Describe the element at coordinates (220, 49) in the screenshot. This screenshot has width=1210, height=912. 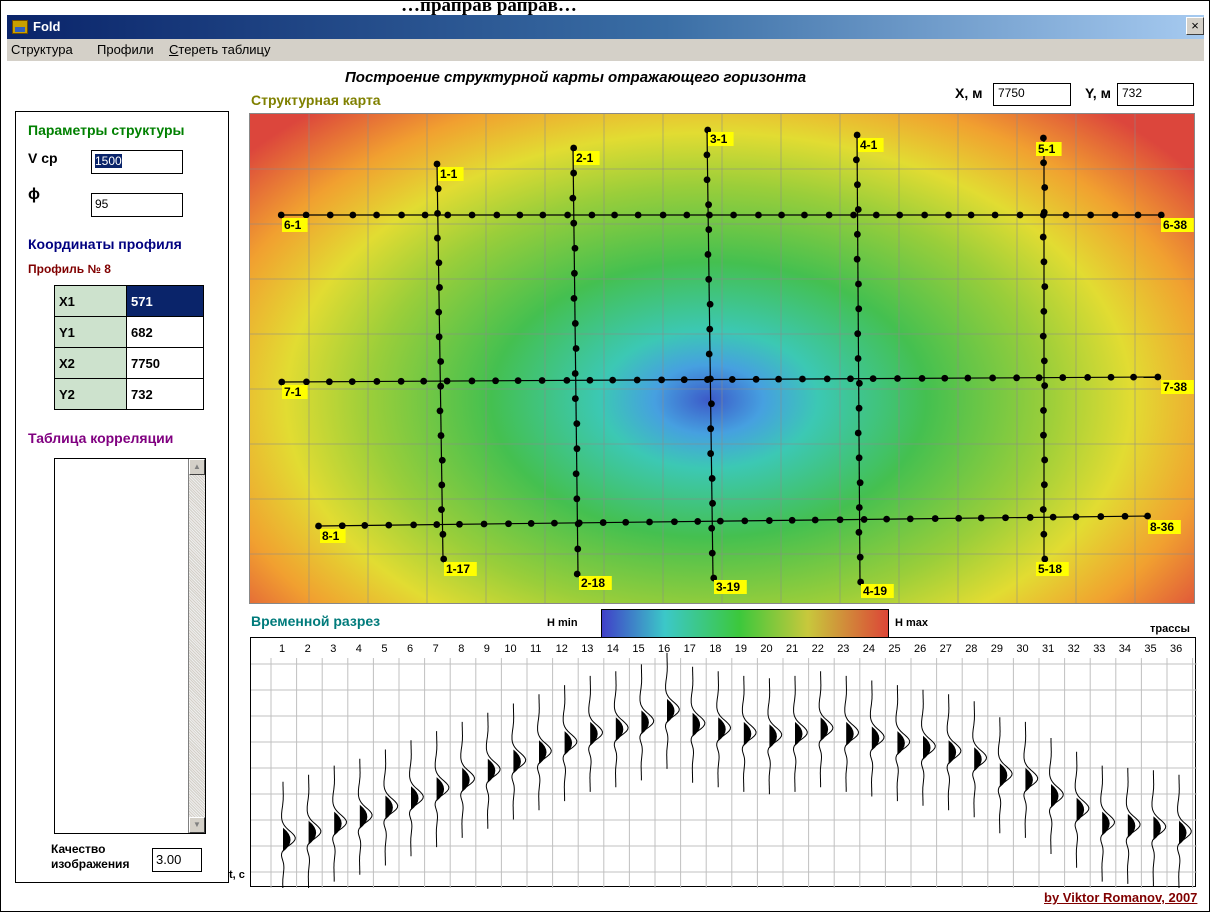
I see `menu-clear-table: Стереть таблицу` at that location.